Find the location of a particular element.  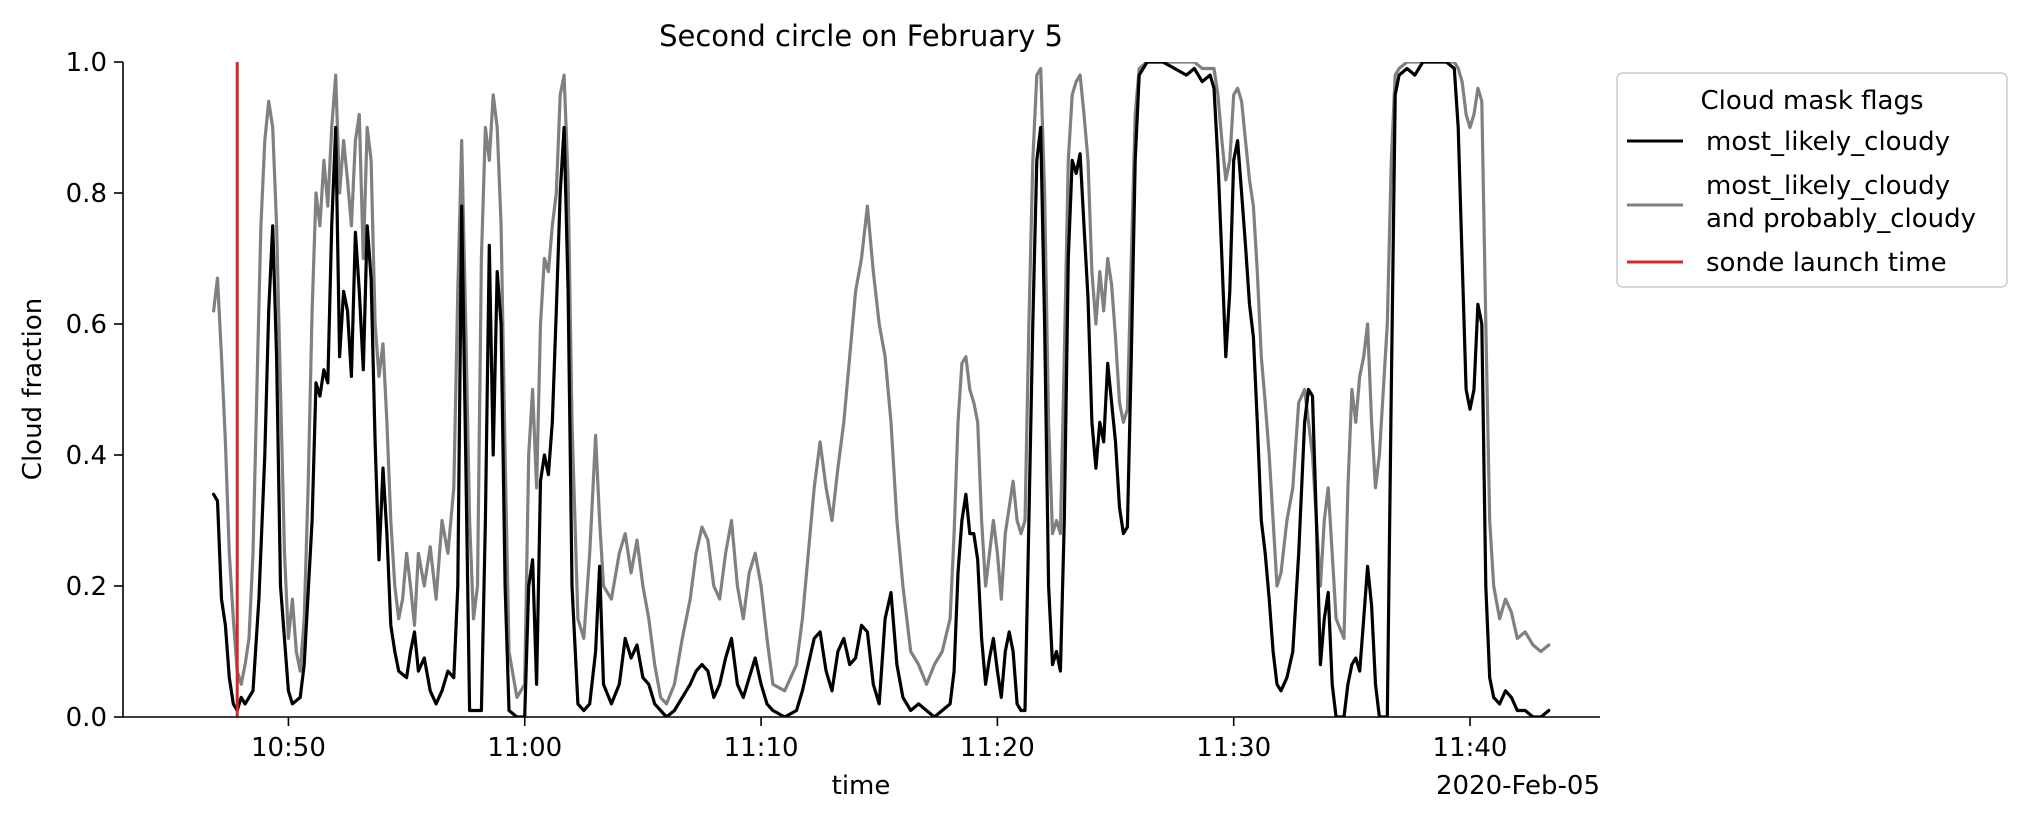

x-tick-label: 11:00 is located at coordinates (524, 748).